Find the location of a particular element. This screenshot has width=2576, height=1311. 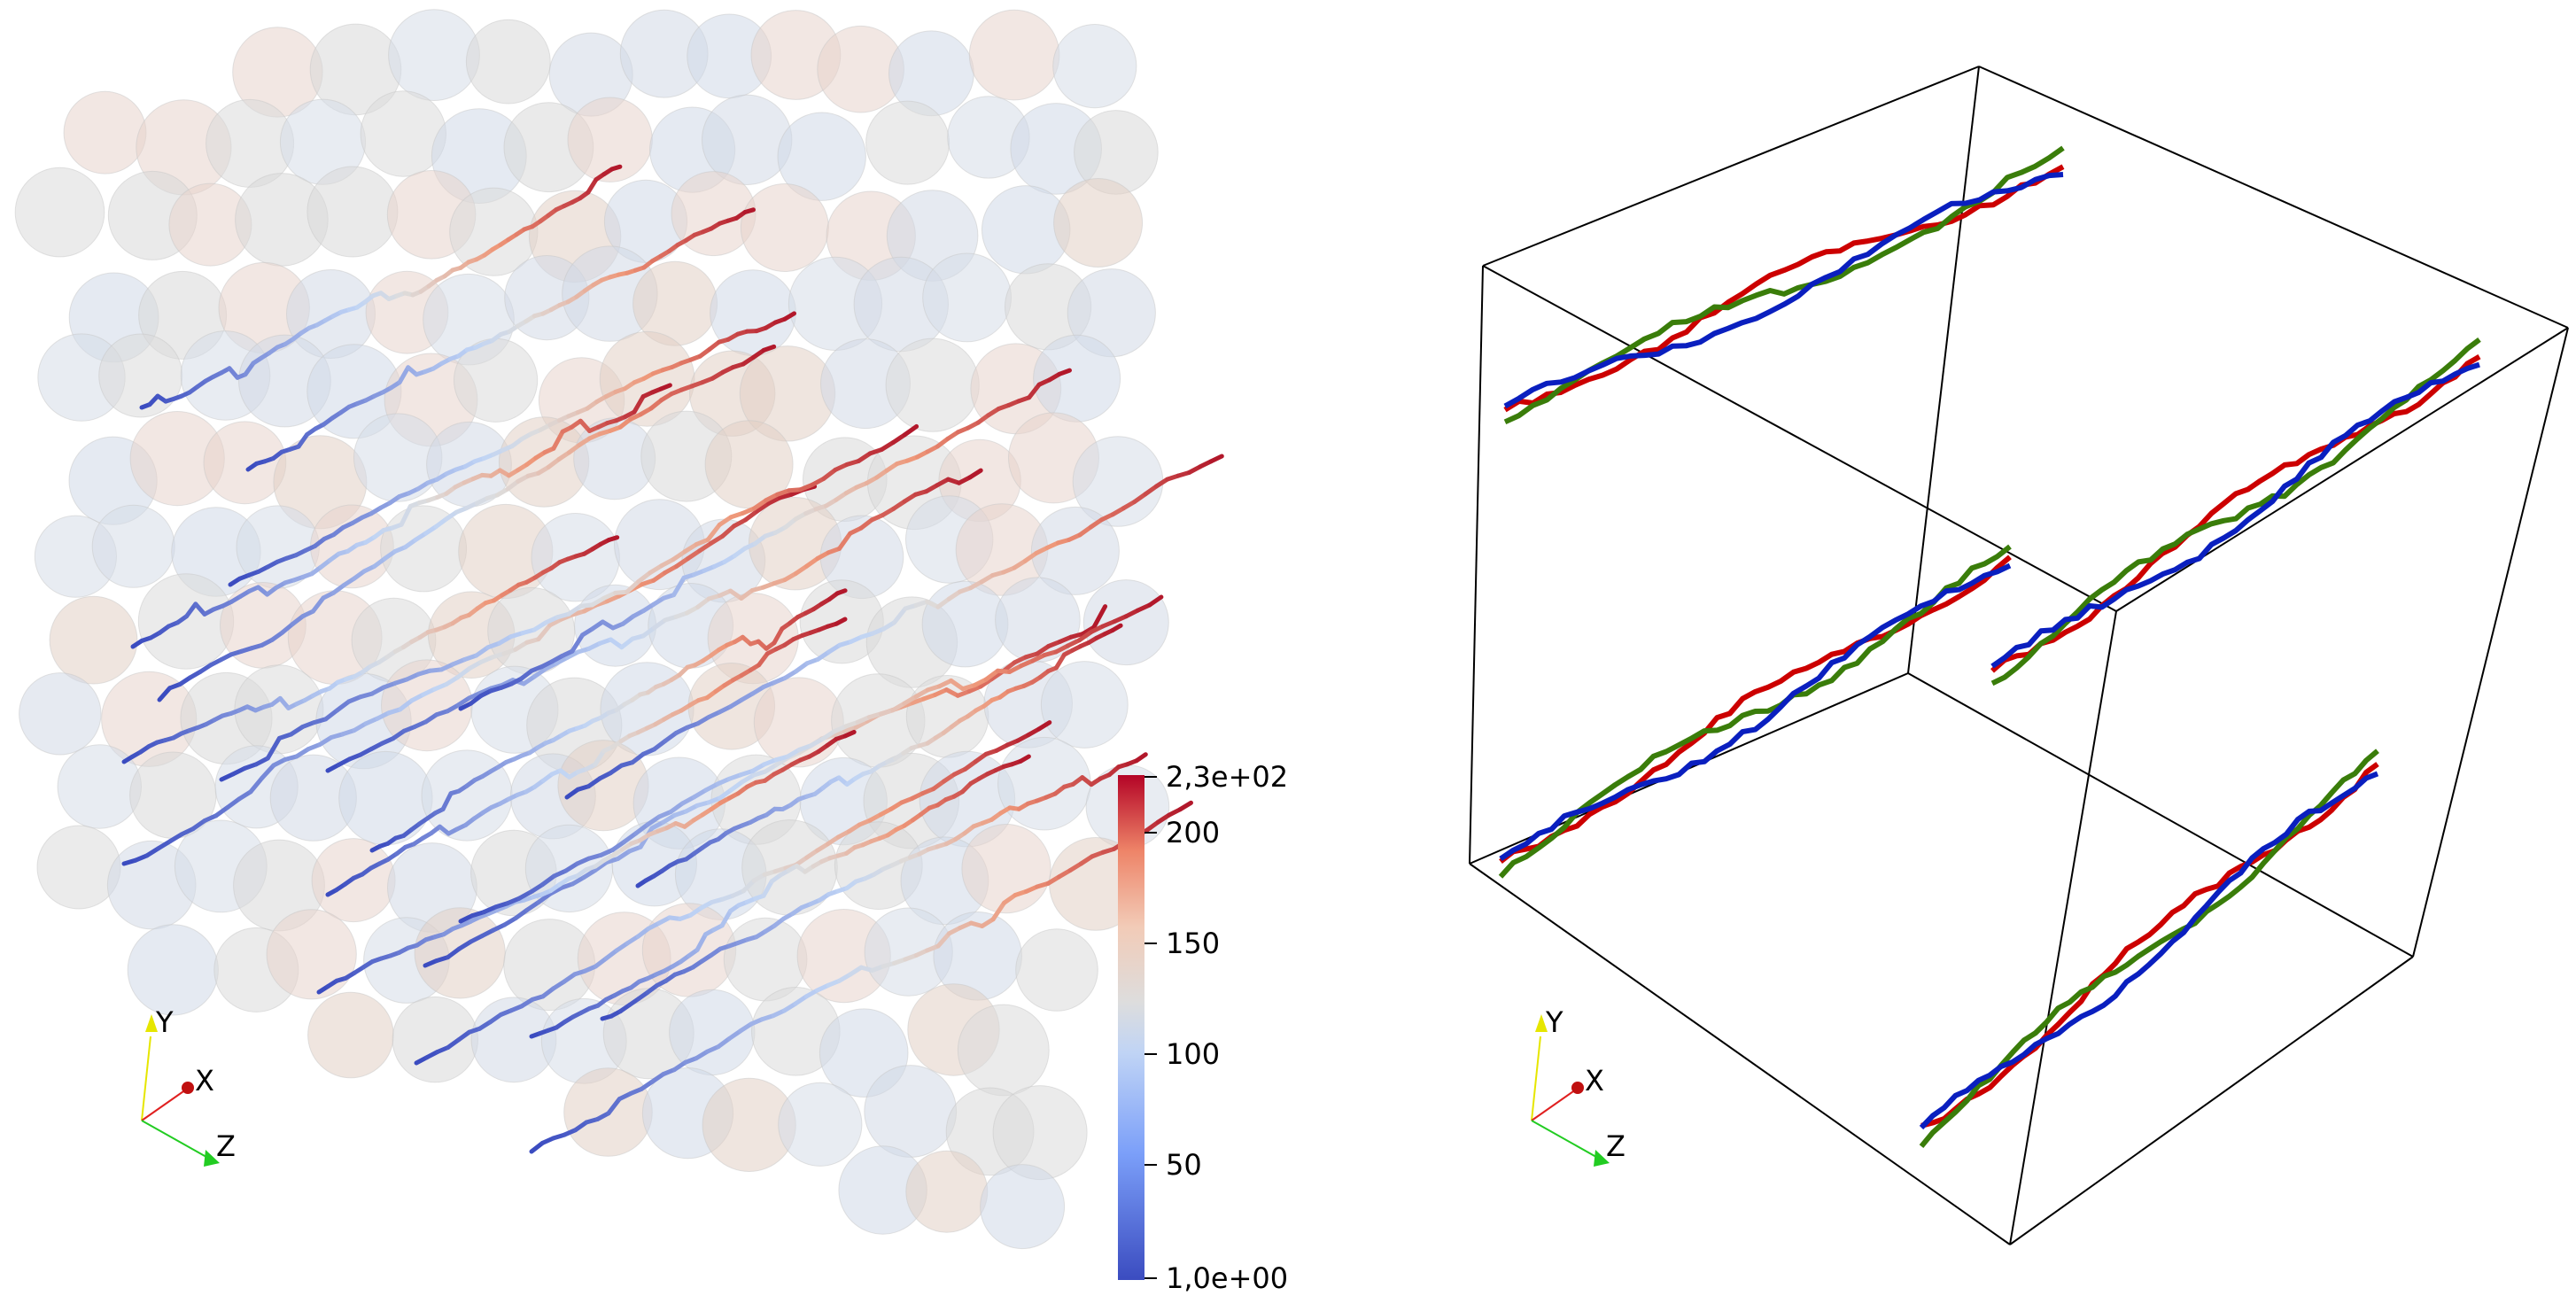

blue-track is located at coordinates (2235, 515).